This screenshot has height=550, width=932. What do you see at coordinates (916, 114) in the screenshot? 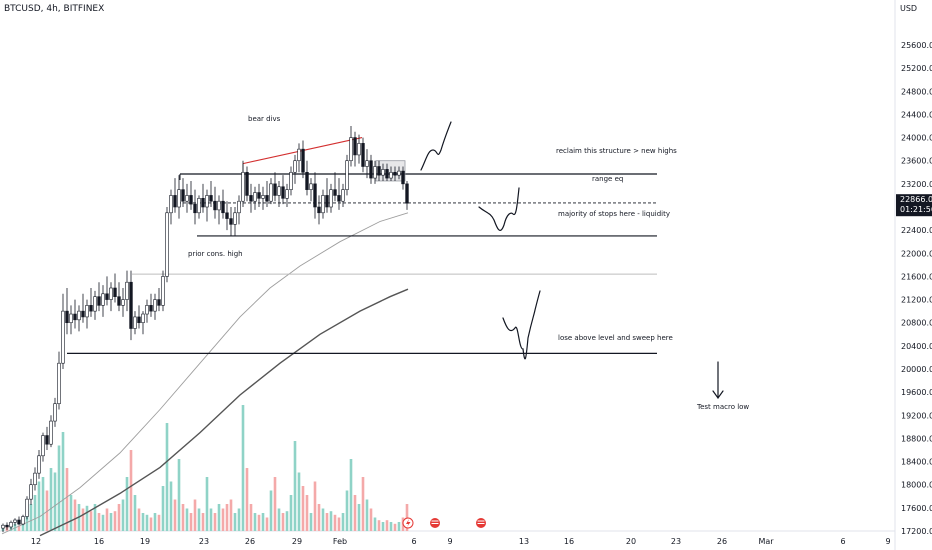
I see `price-tick-label: 24400.0` at bounding box center [916, 114].